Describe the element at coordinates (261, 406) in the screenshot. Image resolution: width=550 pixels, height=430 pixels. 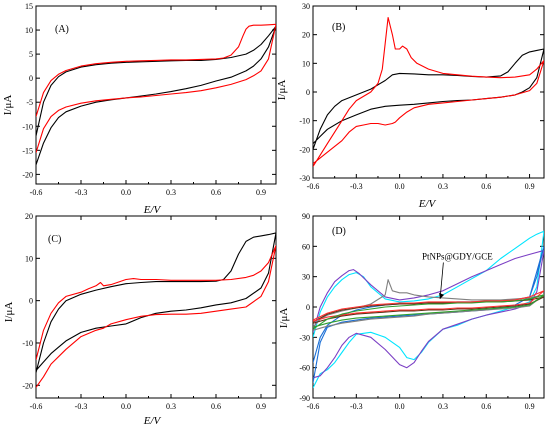
I see `panel-c-xtick-label: 0.9` at that location.